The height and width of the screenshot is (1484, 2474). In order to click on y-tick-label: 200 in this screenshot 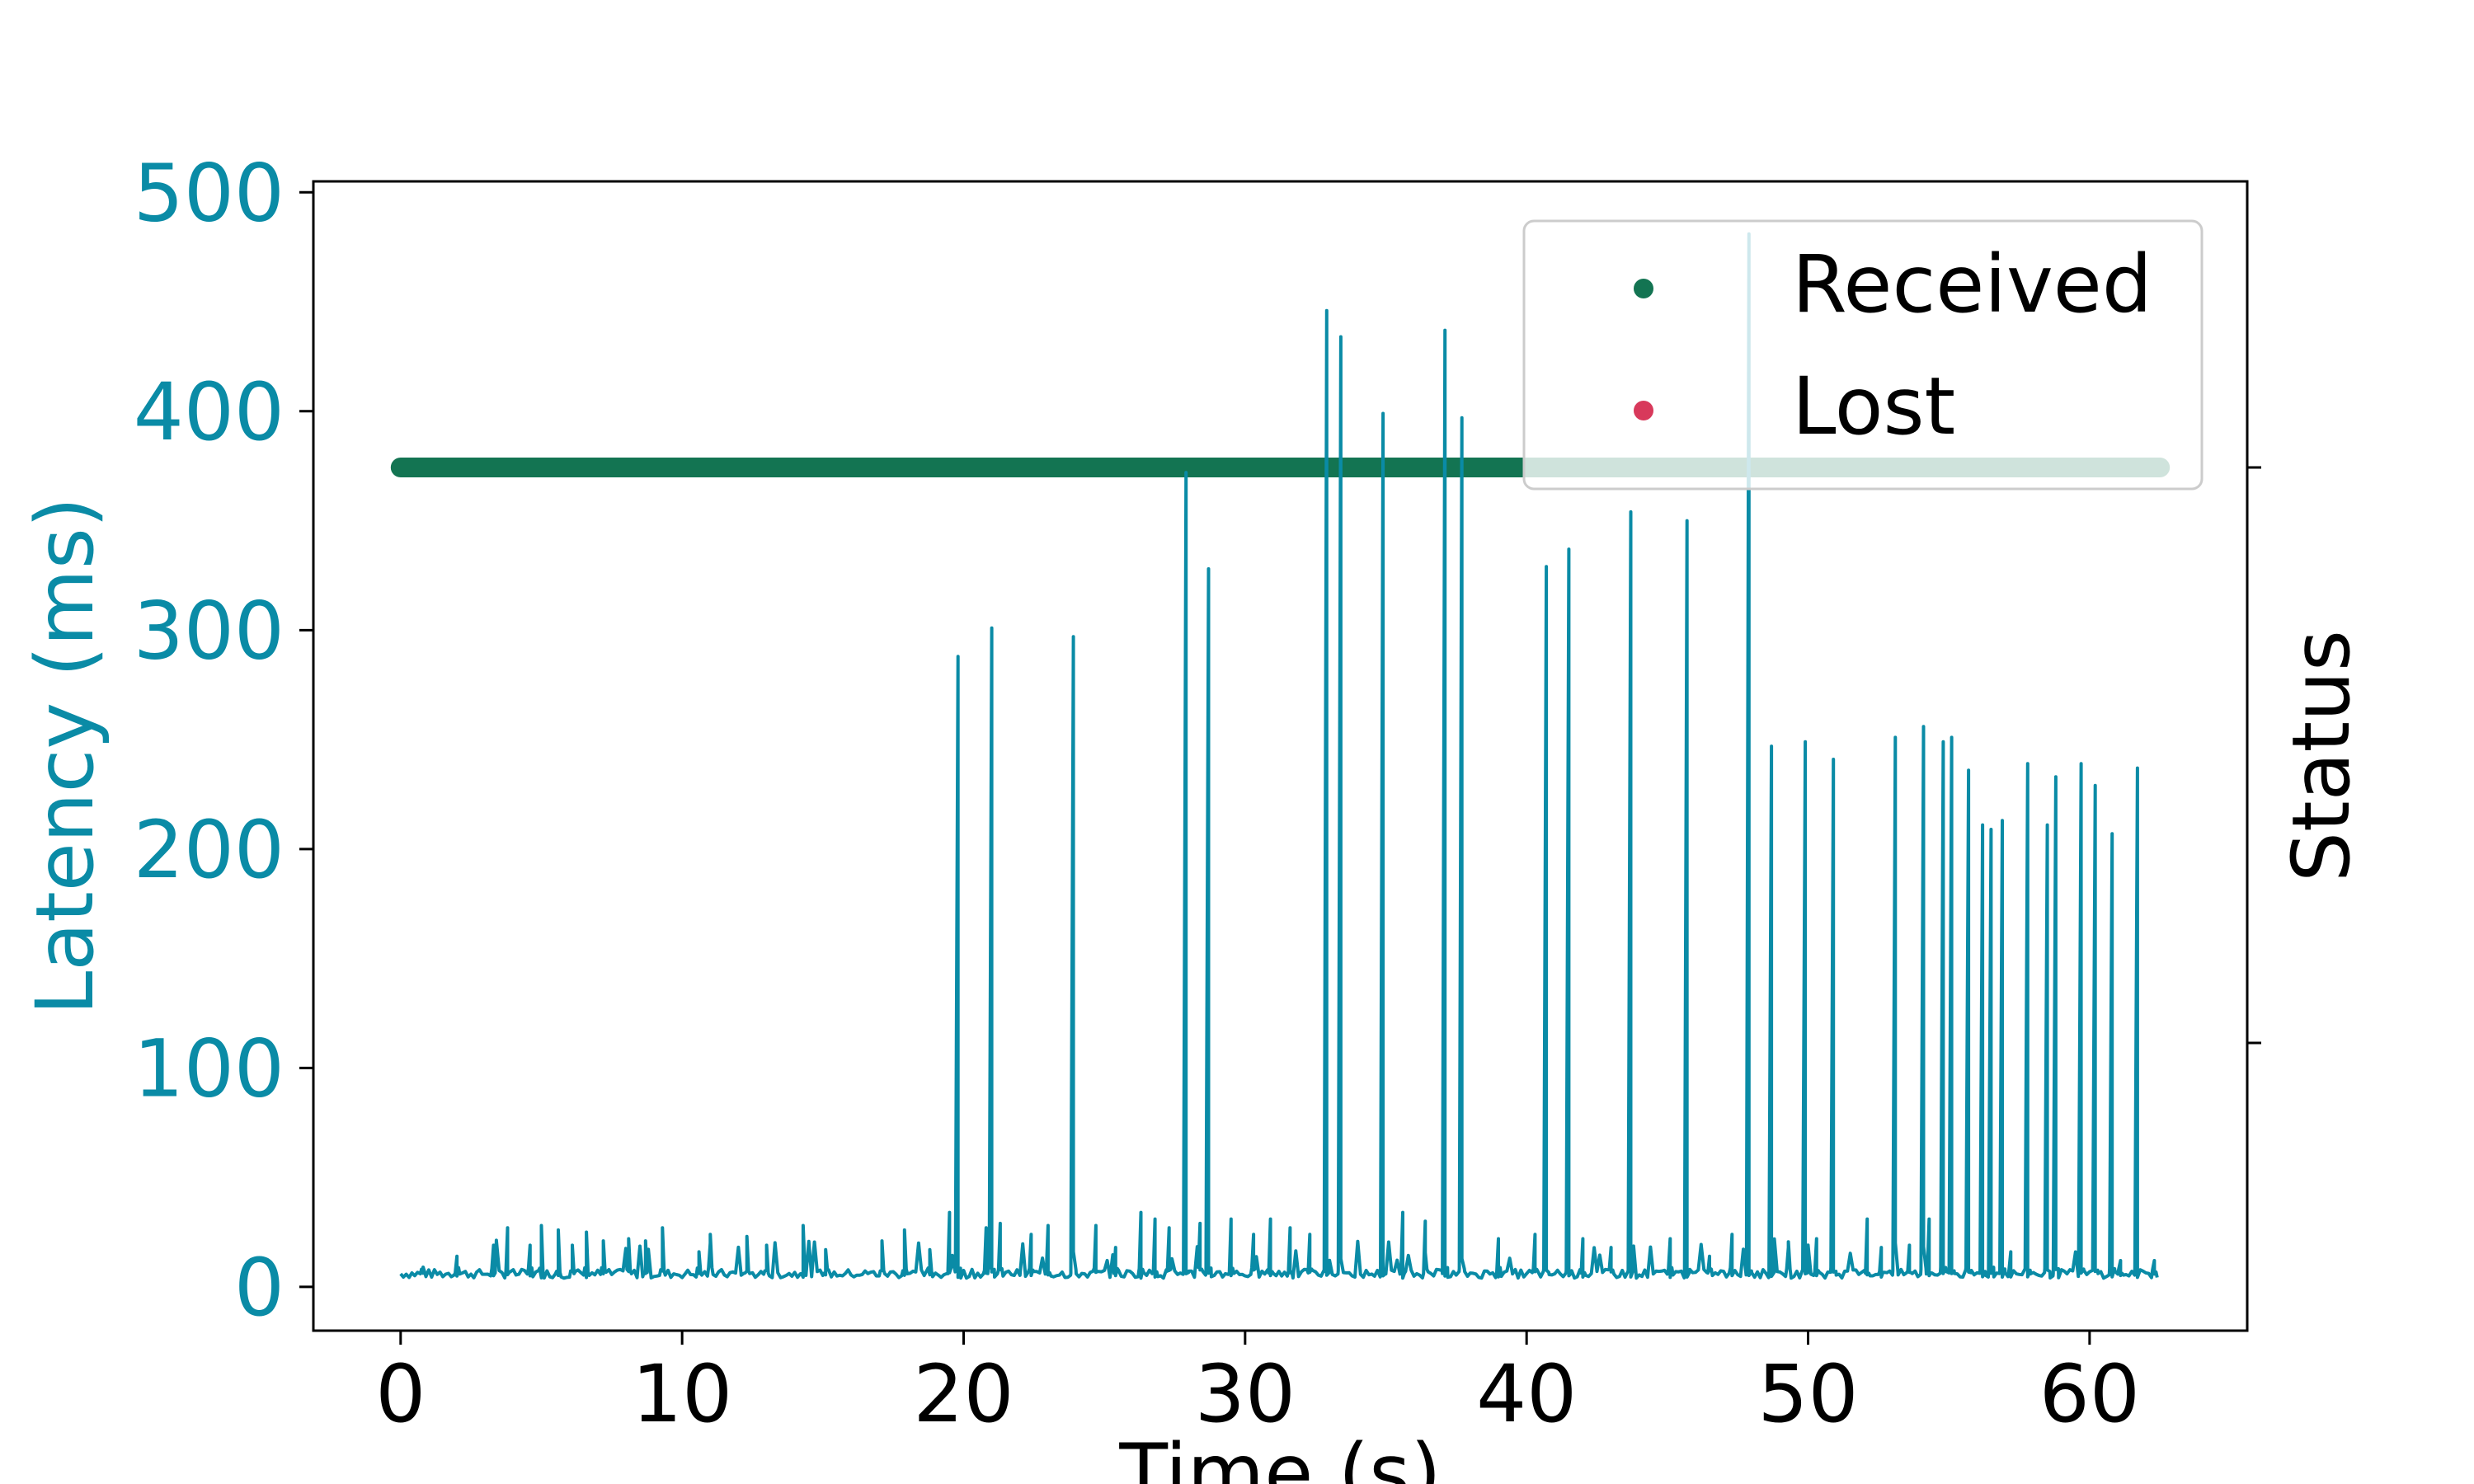, I will do `click(209, 850)`.